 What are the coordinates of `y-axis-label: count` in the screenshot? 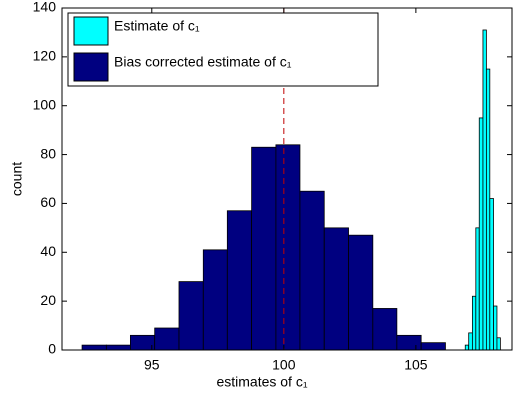 It's located at (17, 179).